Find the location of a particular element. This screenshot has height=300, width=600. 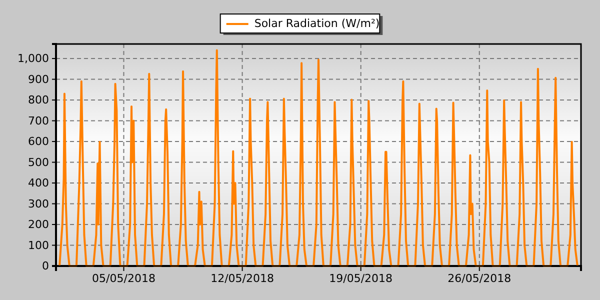

y-tick-label: 500 is located at coordinates (38, 162).